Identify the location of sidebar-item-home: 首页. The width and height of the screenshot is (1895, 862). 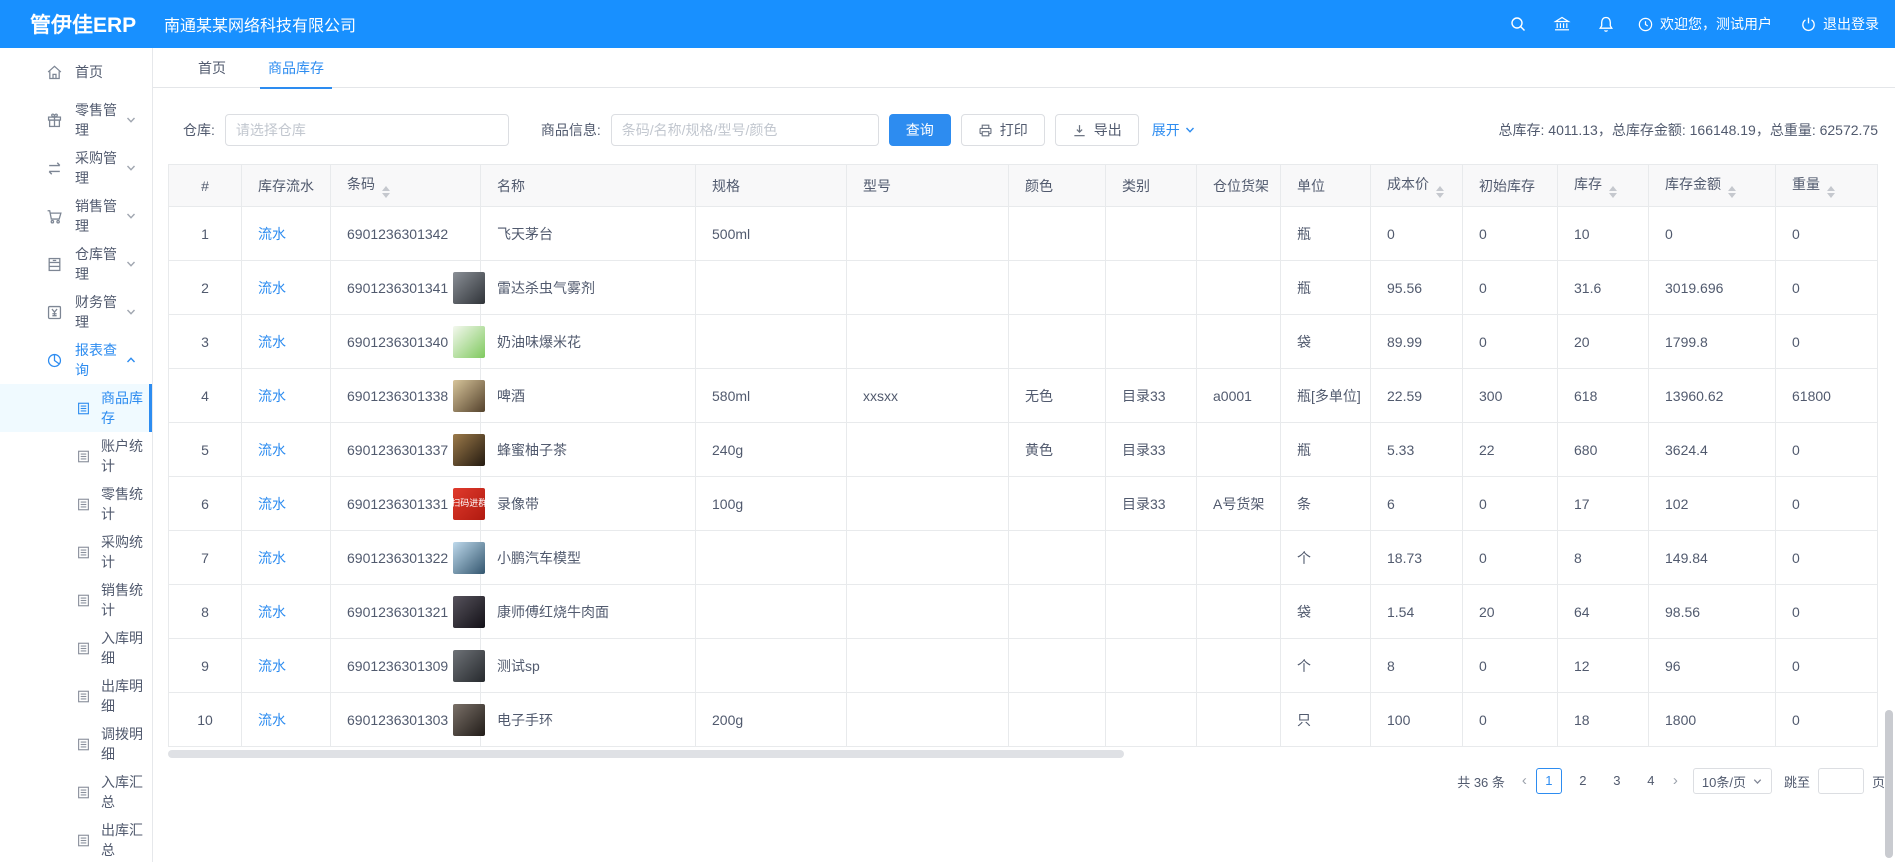
(76, 72).